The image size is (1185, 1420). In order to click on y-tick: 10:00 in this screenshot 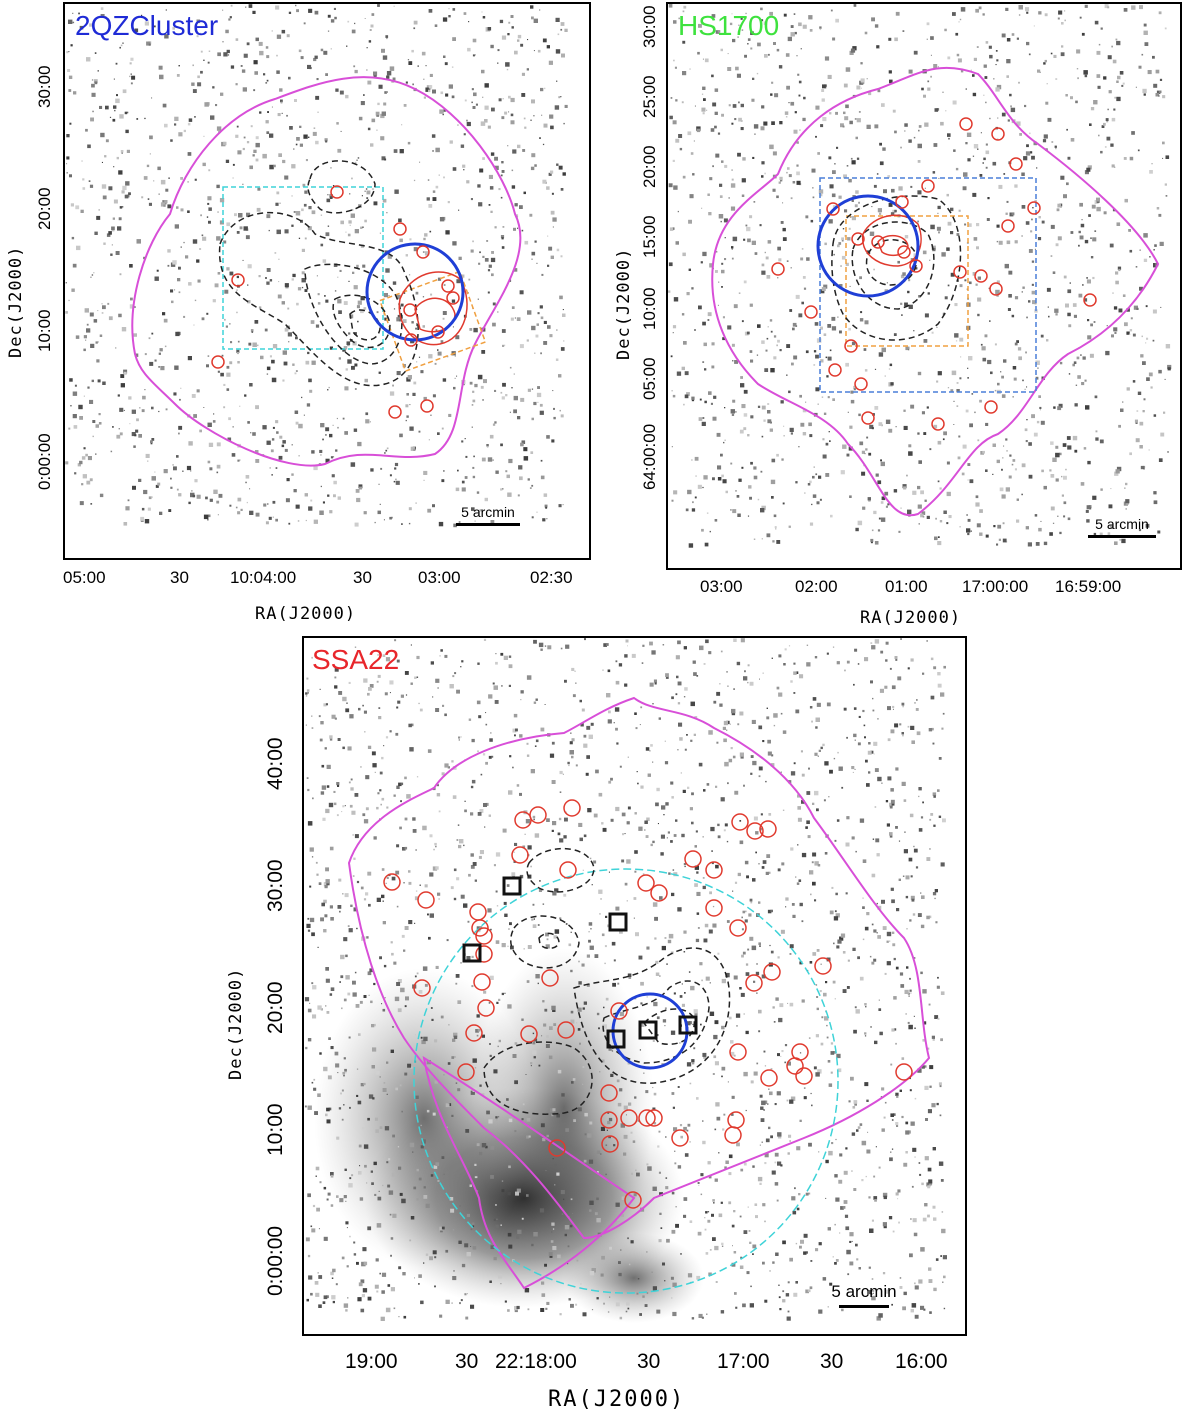, I will do `click(649, 308)`.